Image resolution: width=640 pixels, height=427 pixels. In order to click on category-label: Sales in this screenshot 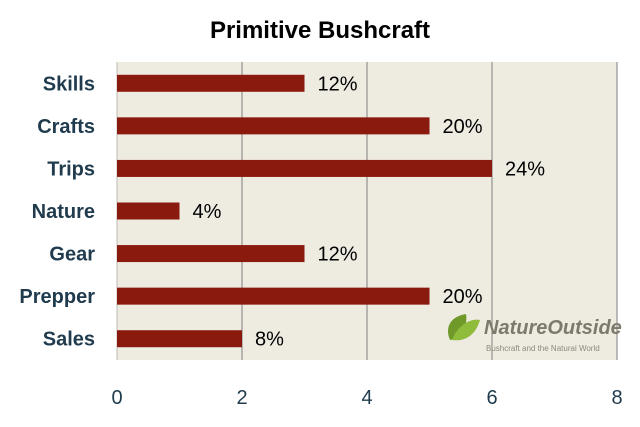, I will do `click(69, 340)`.